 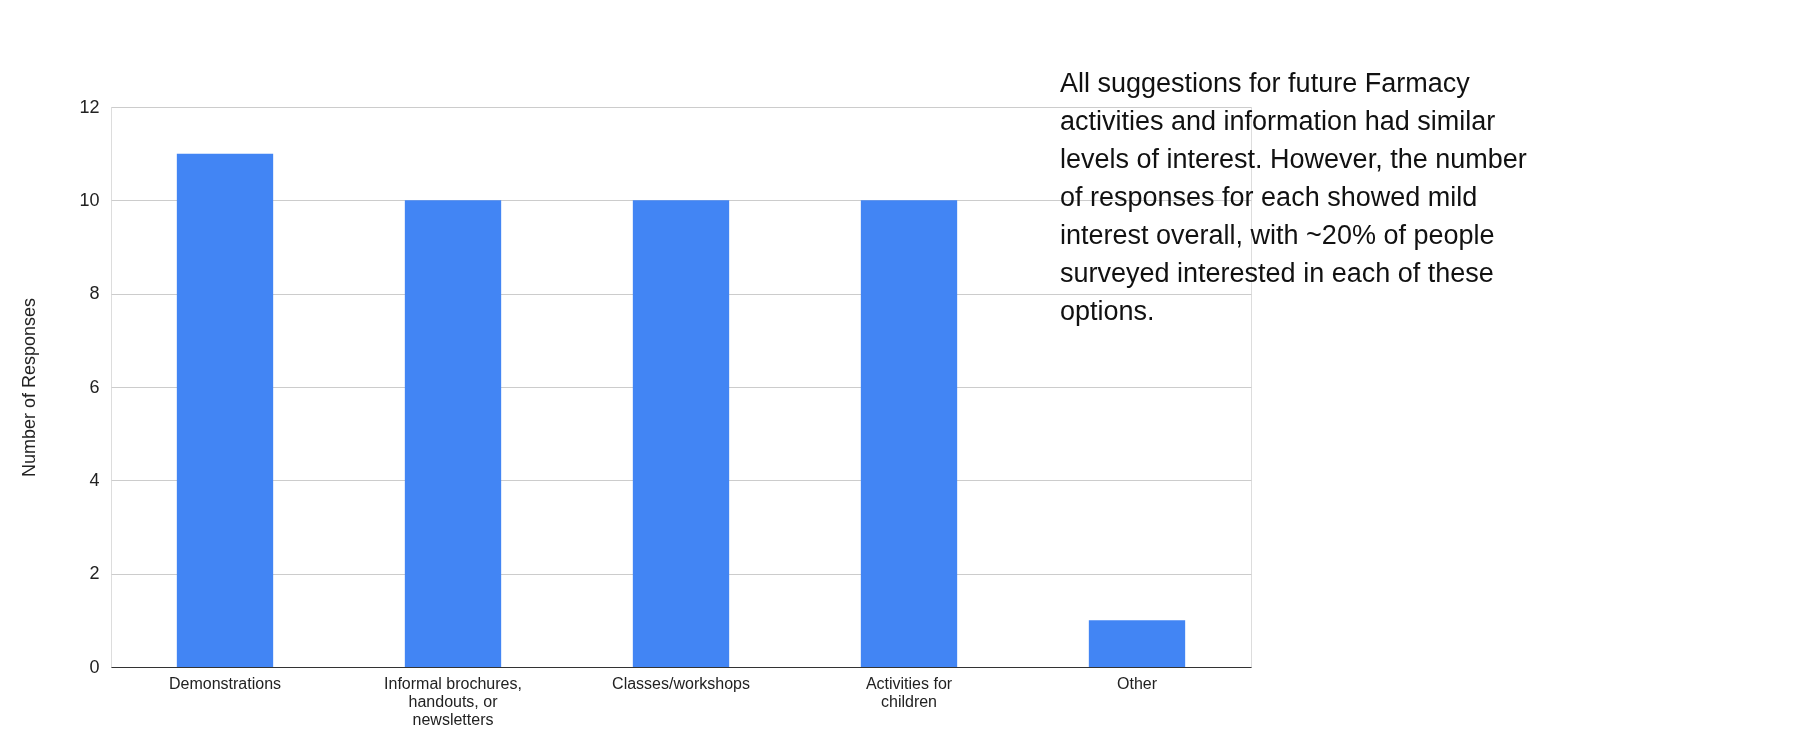 What do you see at coordinates (29, 387) in the screenshot?
I see `y-axis-title: Number of Responses` at bounding box center [29, 387].